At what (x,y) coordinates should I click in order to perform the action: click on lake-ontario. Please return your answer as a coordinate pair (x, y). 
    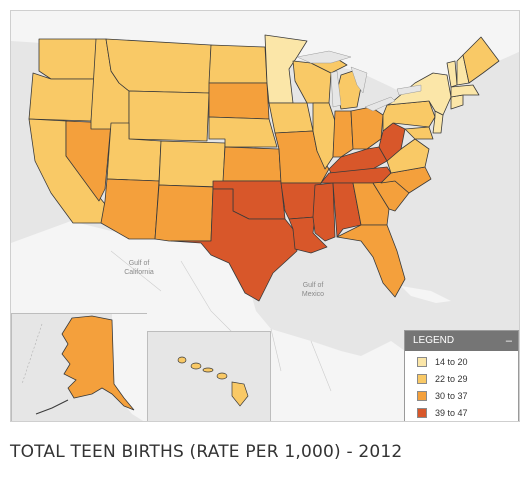
    Looking at the image, I should click on (409, 90).